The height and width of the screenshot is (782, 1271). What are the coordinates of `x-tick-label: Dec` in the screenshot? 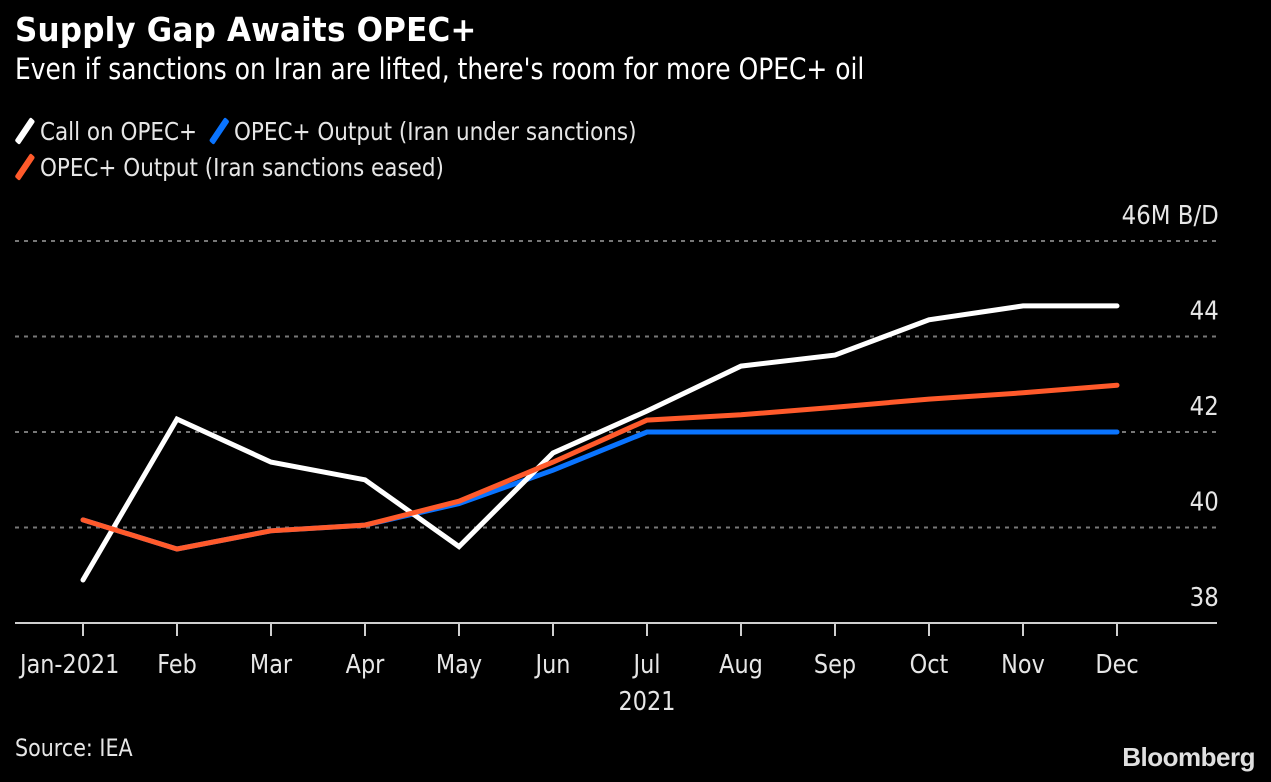 It's located at (1116, 663).